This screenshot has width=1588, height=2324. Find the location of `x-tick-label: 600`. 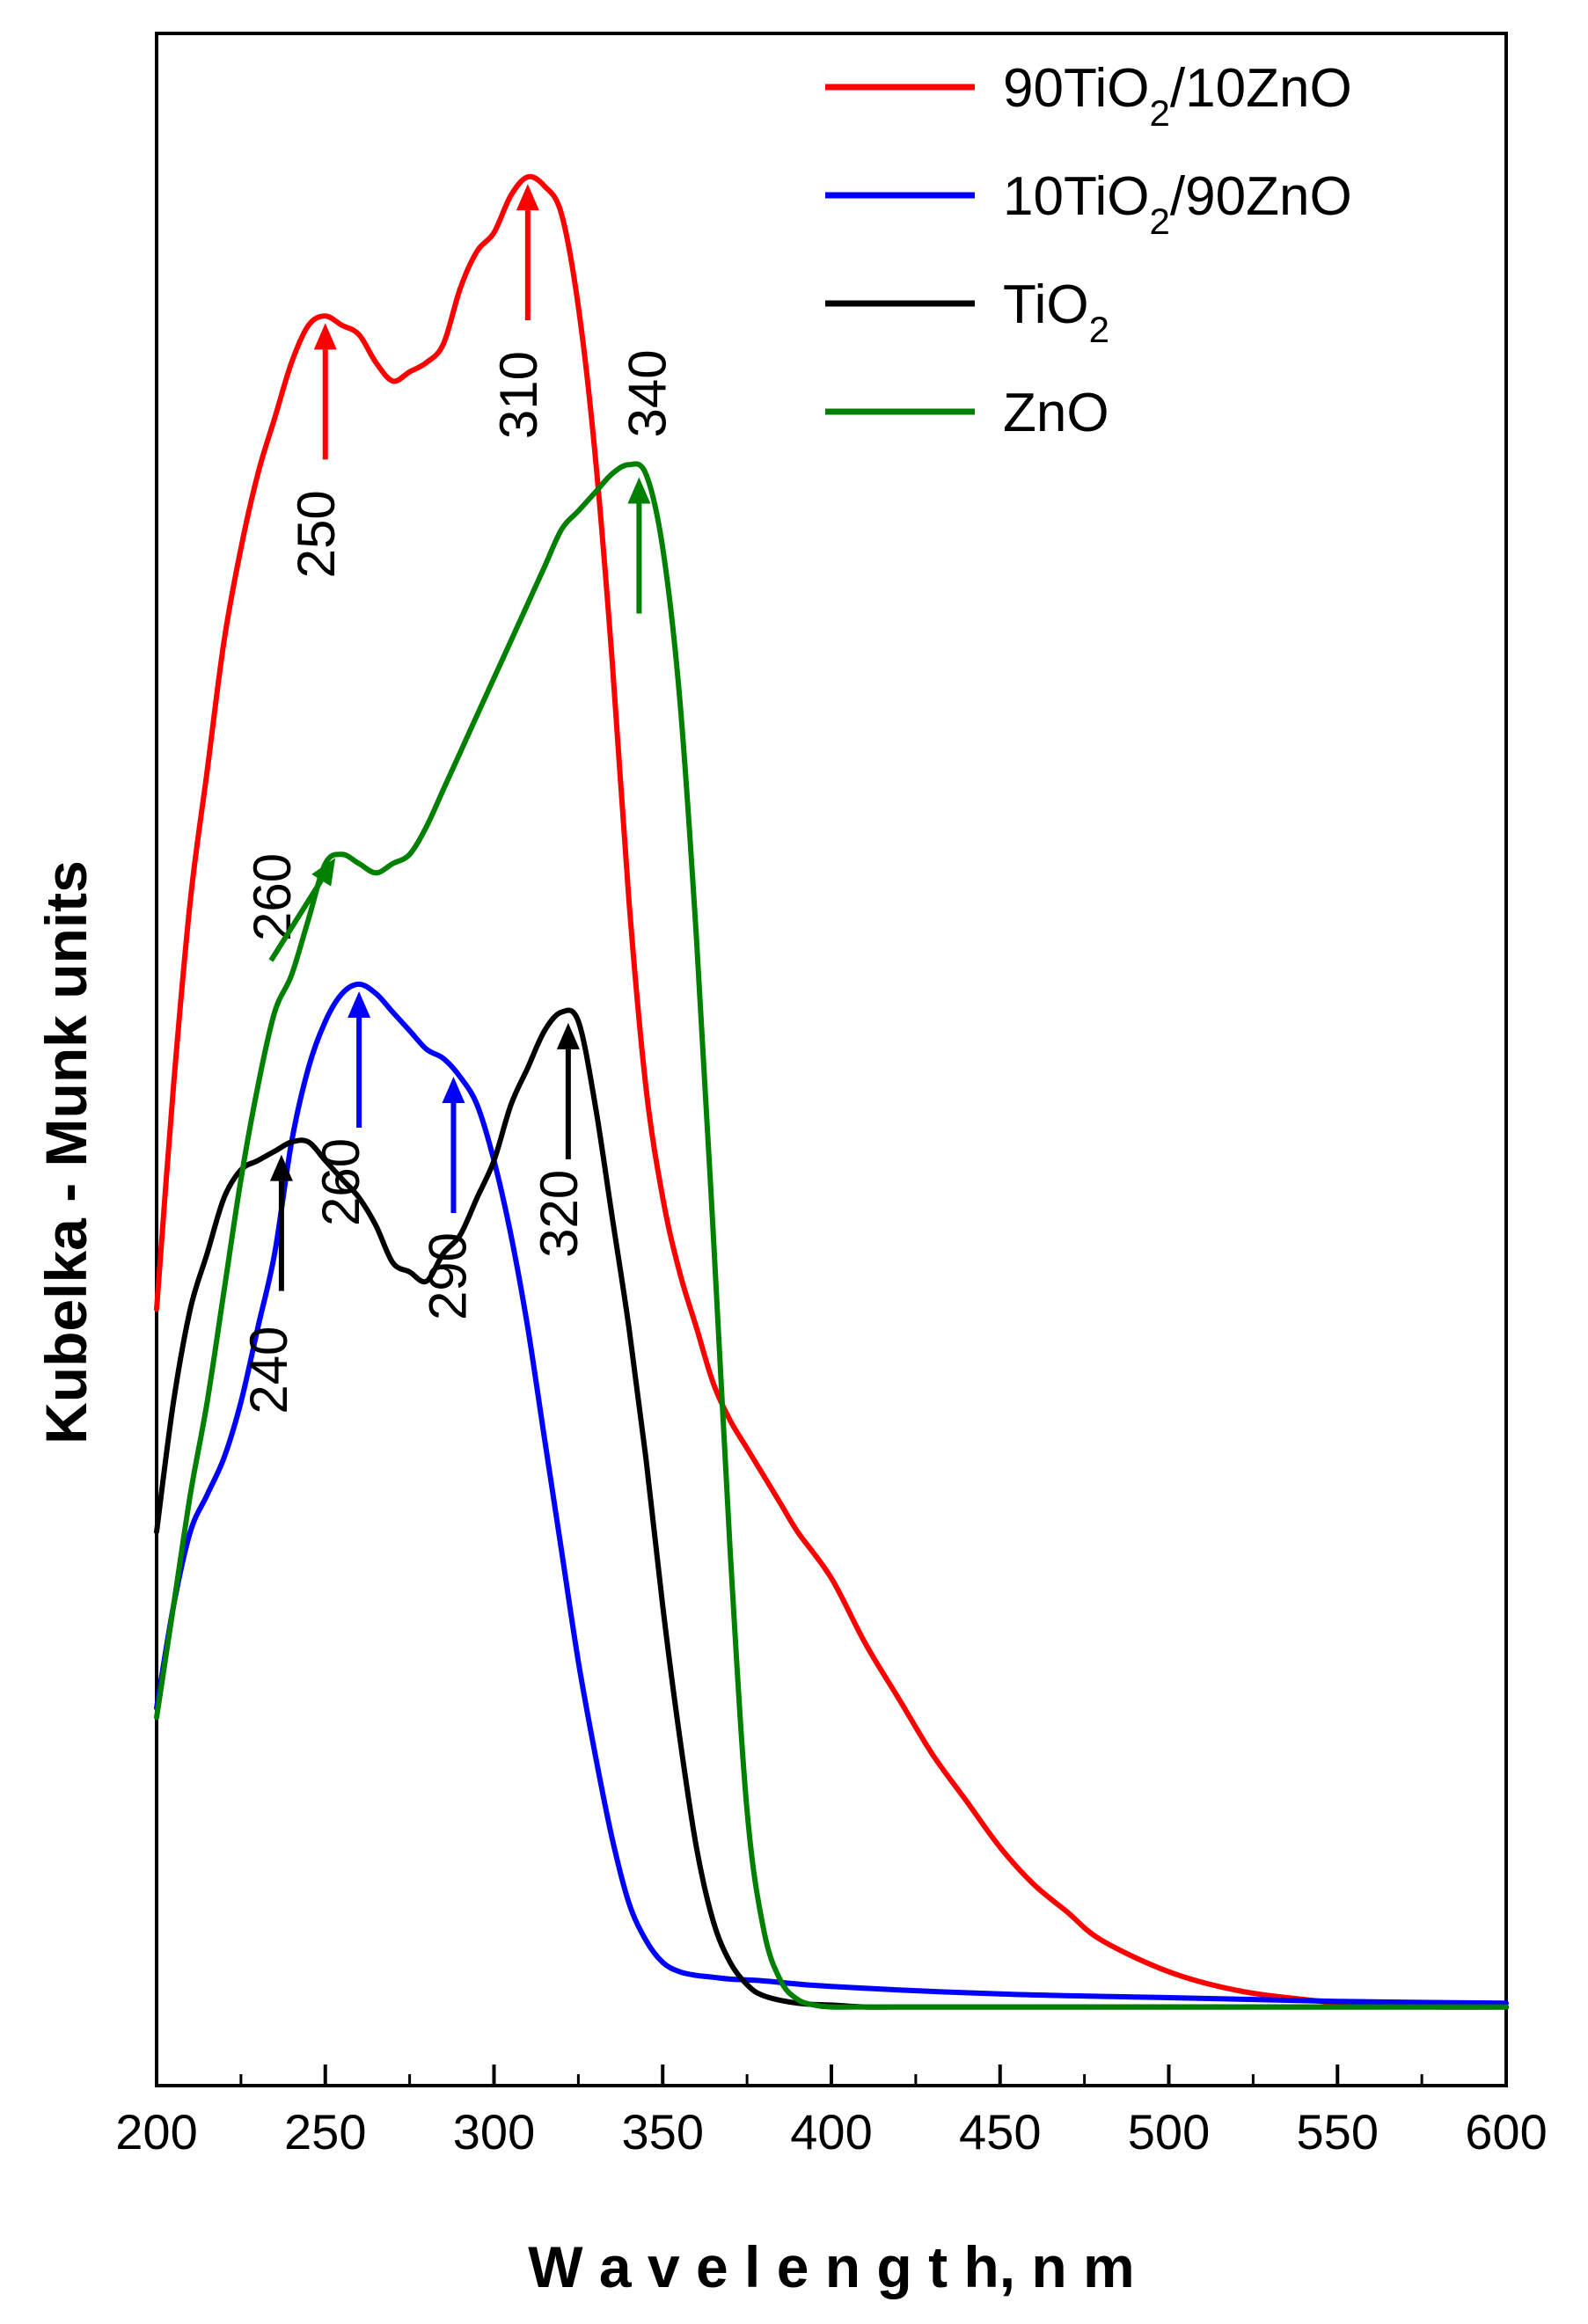

x-tick-label: 600 is located at coordinates (1506, 2132).